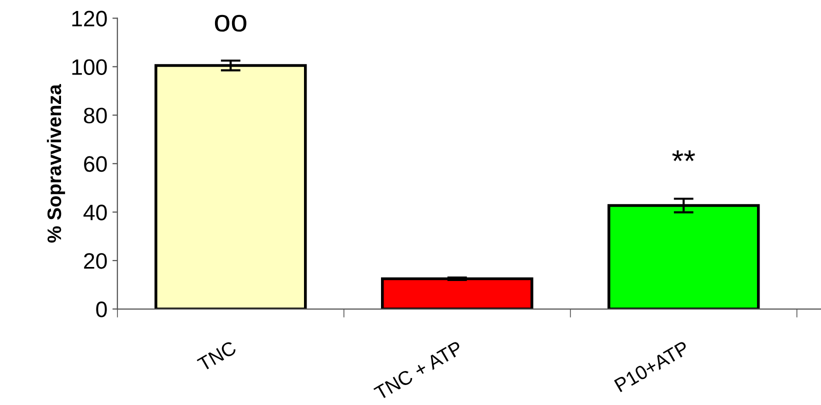  Describe the element at coordinates (684, 156) in the screenshot. I see `annotation: **` at that location.